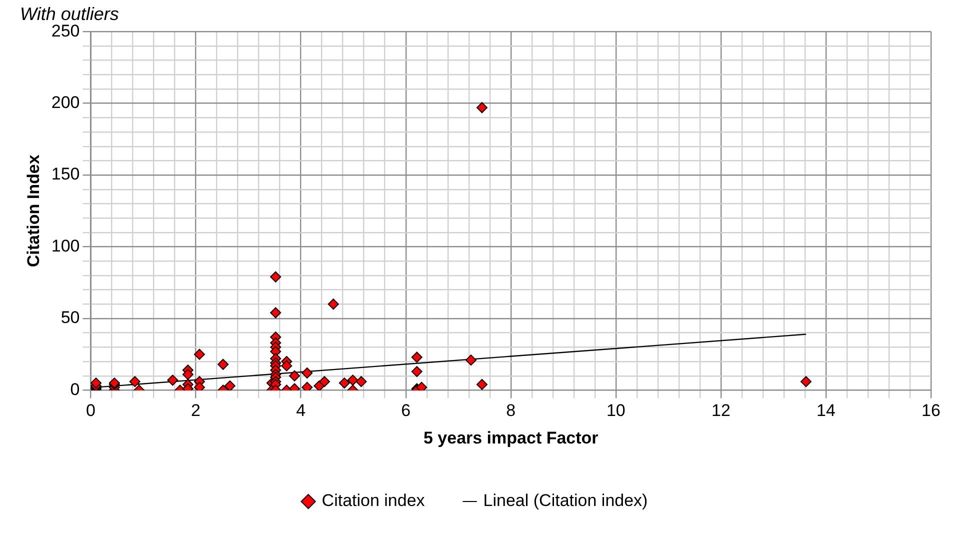  What do you see at coordinates (511, 410) in the screenshot?
I see `x-tick-label: 8` at bounding box center [511, 410].